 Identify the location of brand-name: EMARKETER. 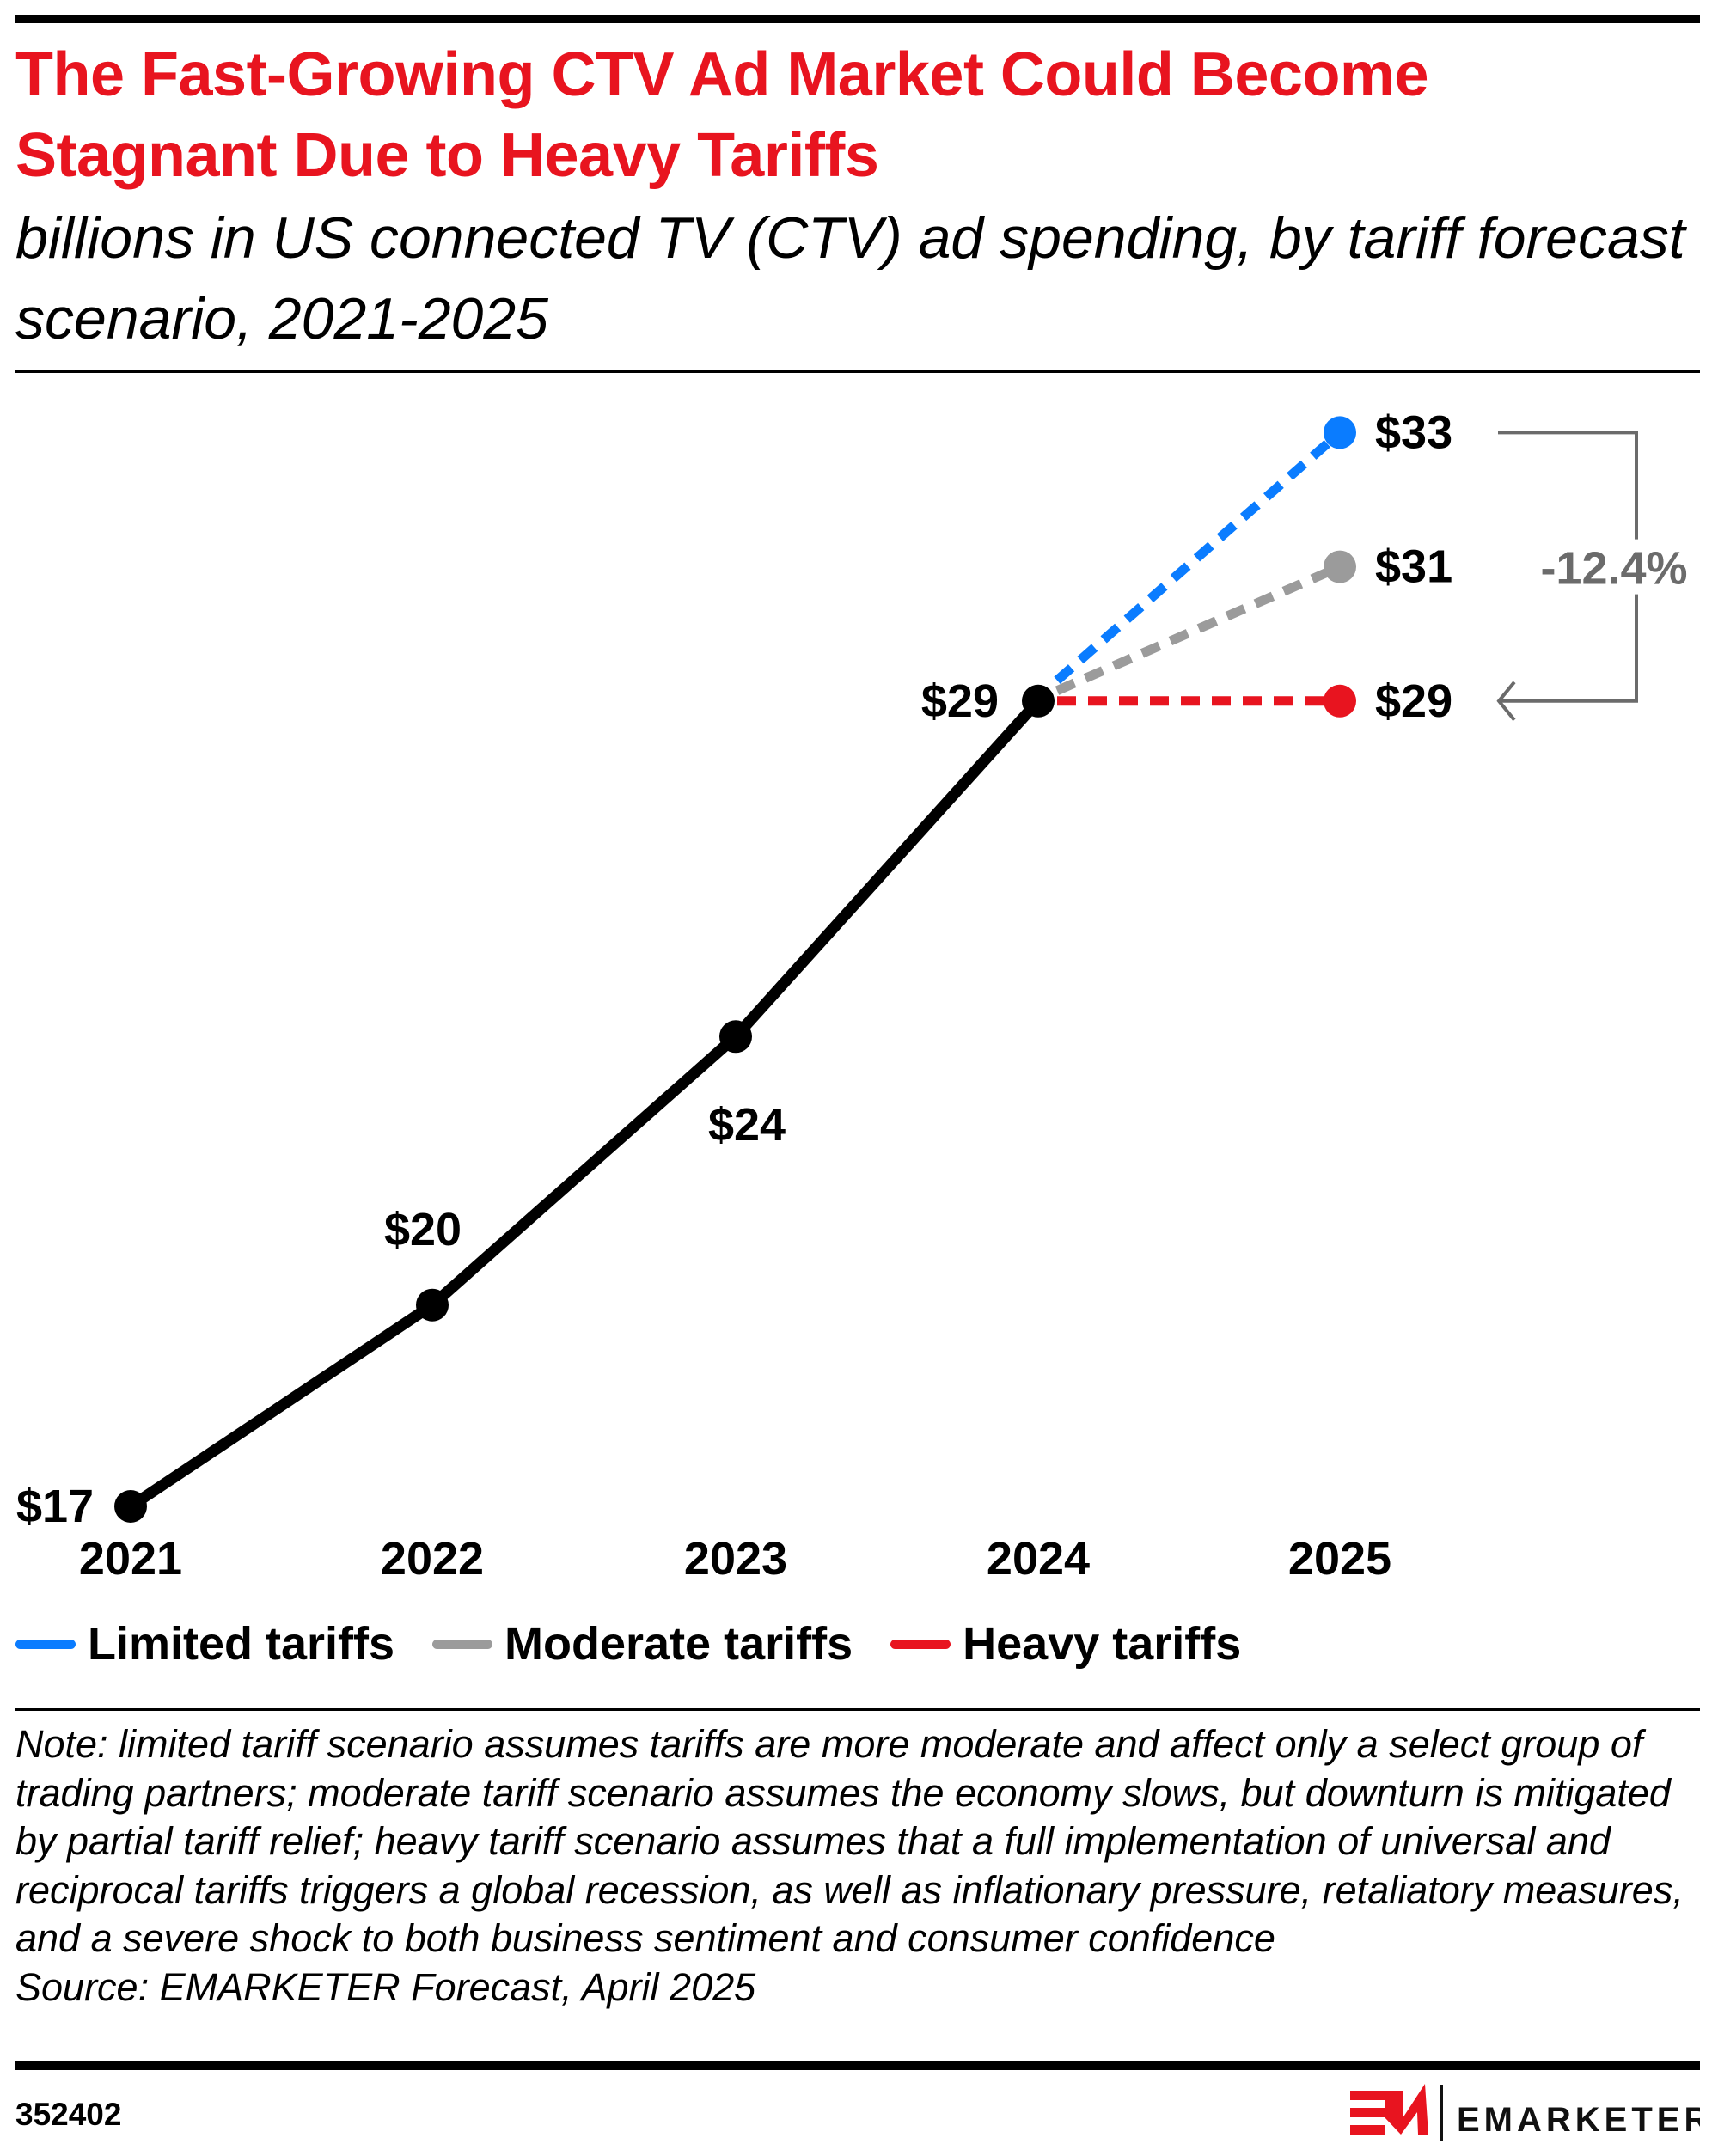
(1578, 2120).